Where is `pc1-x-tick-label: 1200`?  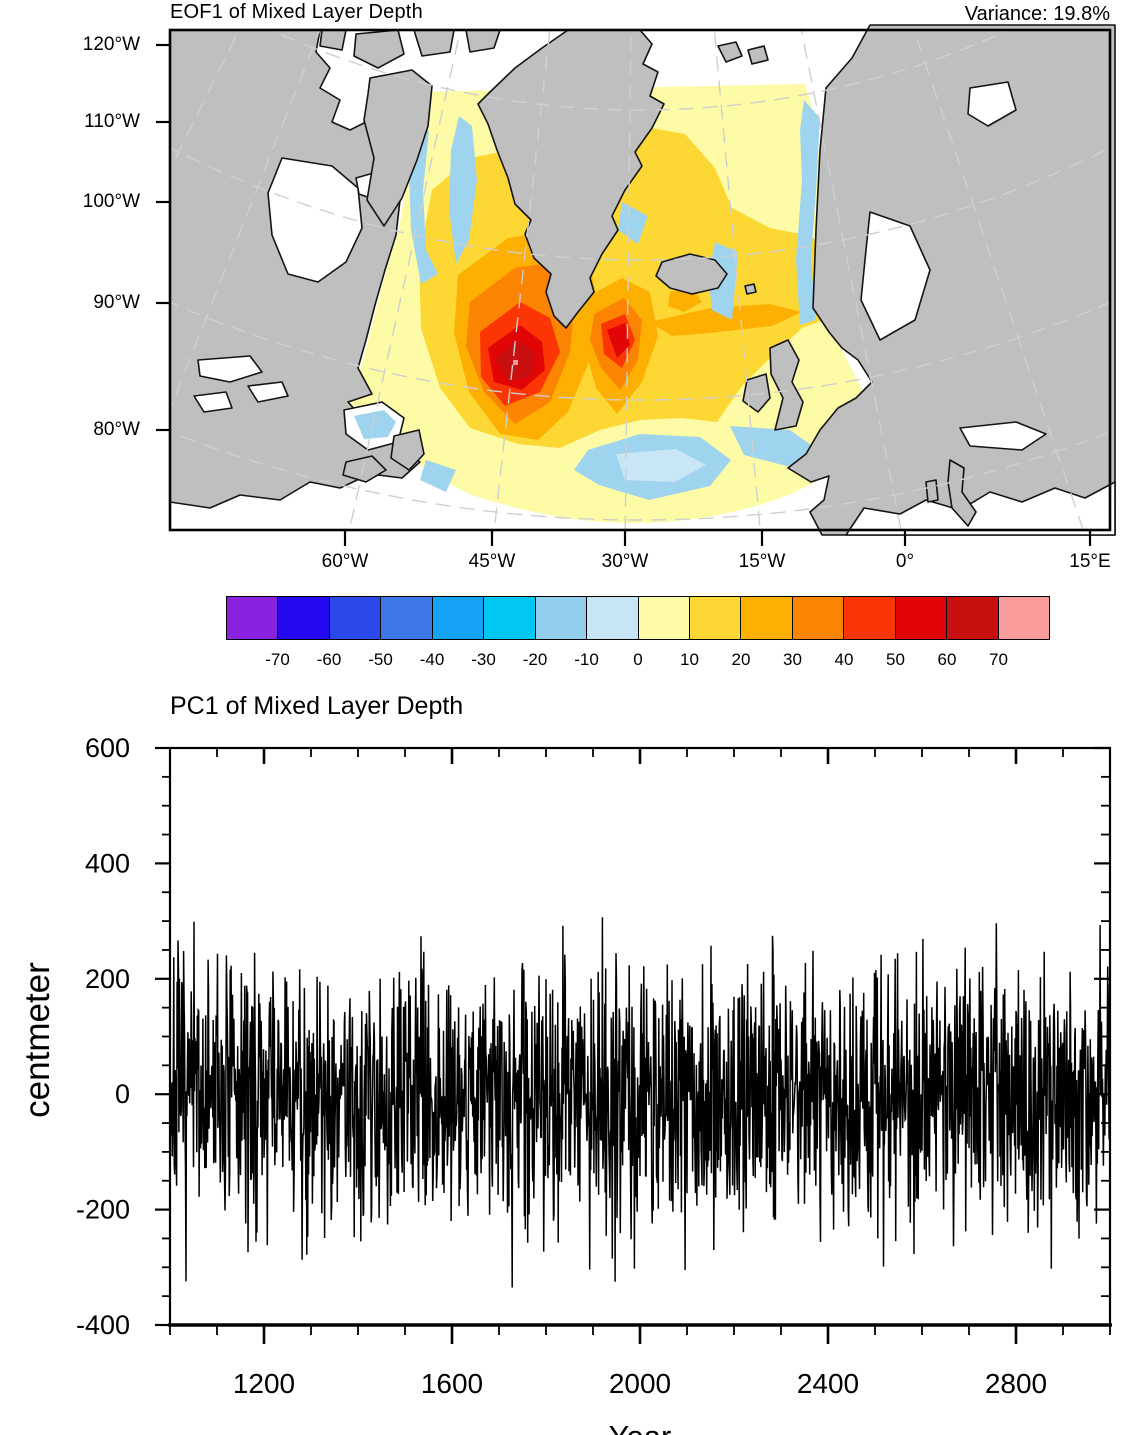
pc1-x-tick-label: 1200 is located at coordinates (264, 1383).